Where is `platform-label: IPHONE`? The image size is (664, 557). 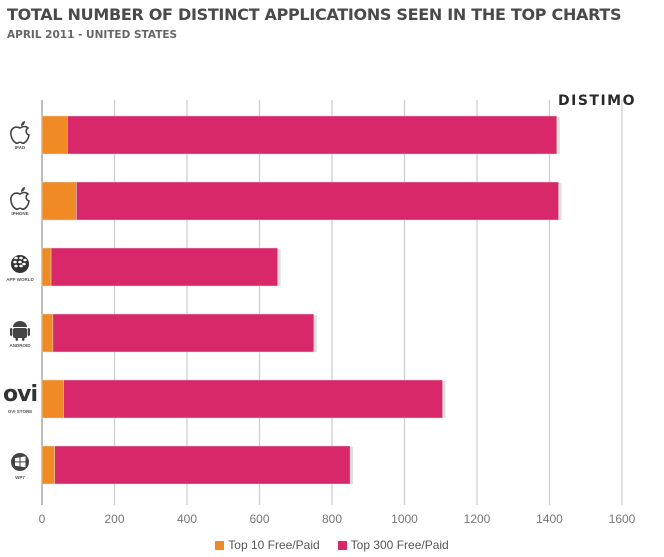
platform-label: IPHONE is located at coordinates (19, 213).